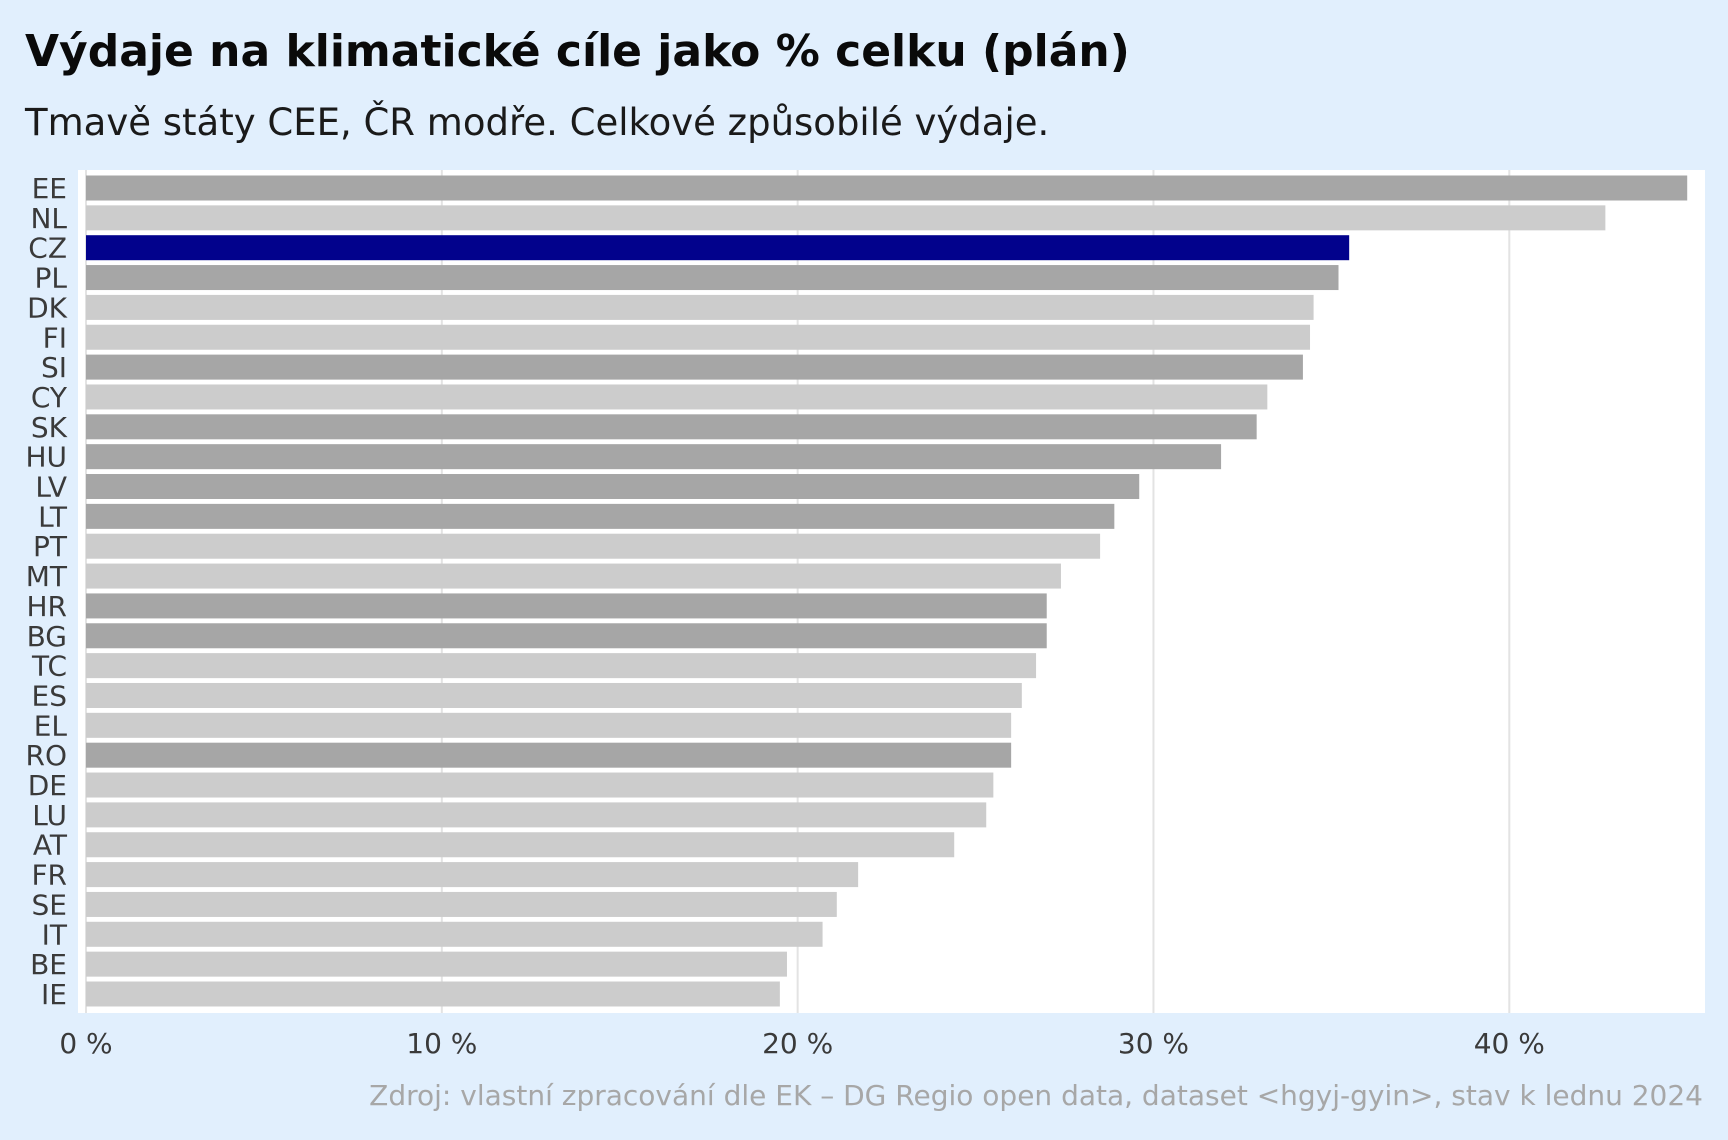 The image size is (1728, 1140). What do you see at coordinates (441, 1043) in the screenshot?
I see `x-tick-label: 10 %` at bounding box center [441, 1043].